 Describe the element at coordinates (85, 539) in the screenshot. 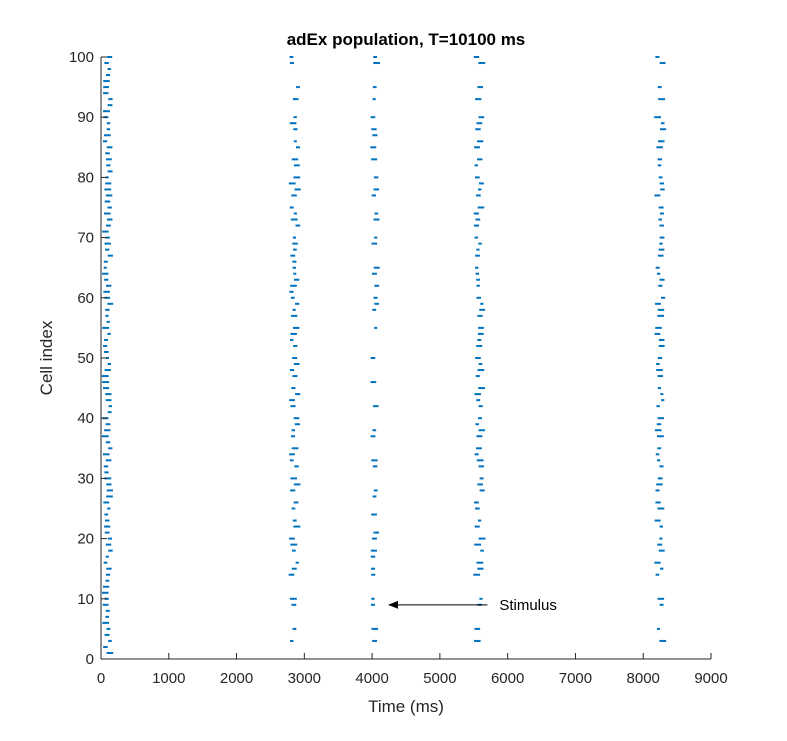

I see `y-tick-label: 20` at that location.